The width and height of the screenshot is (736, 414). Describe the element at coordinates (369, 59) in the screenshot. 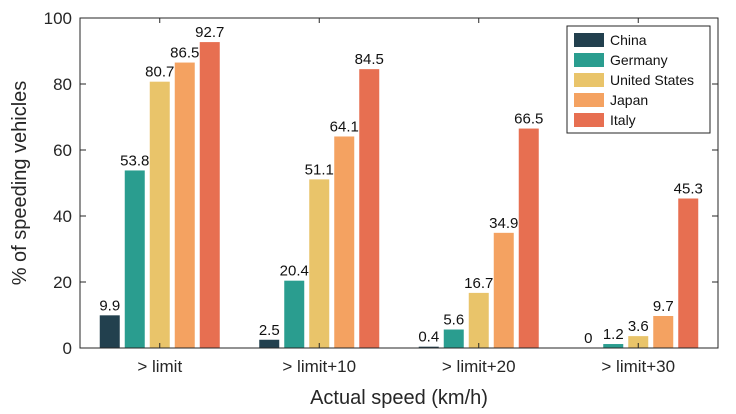

I see `data-label: 84.5` at that location.